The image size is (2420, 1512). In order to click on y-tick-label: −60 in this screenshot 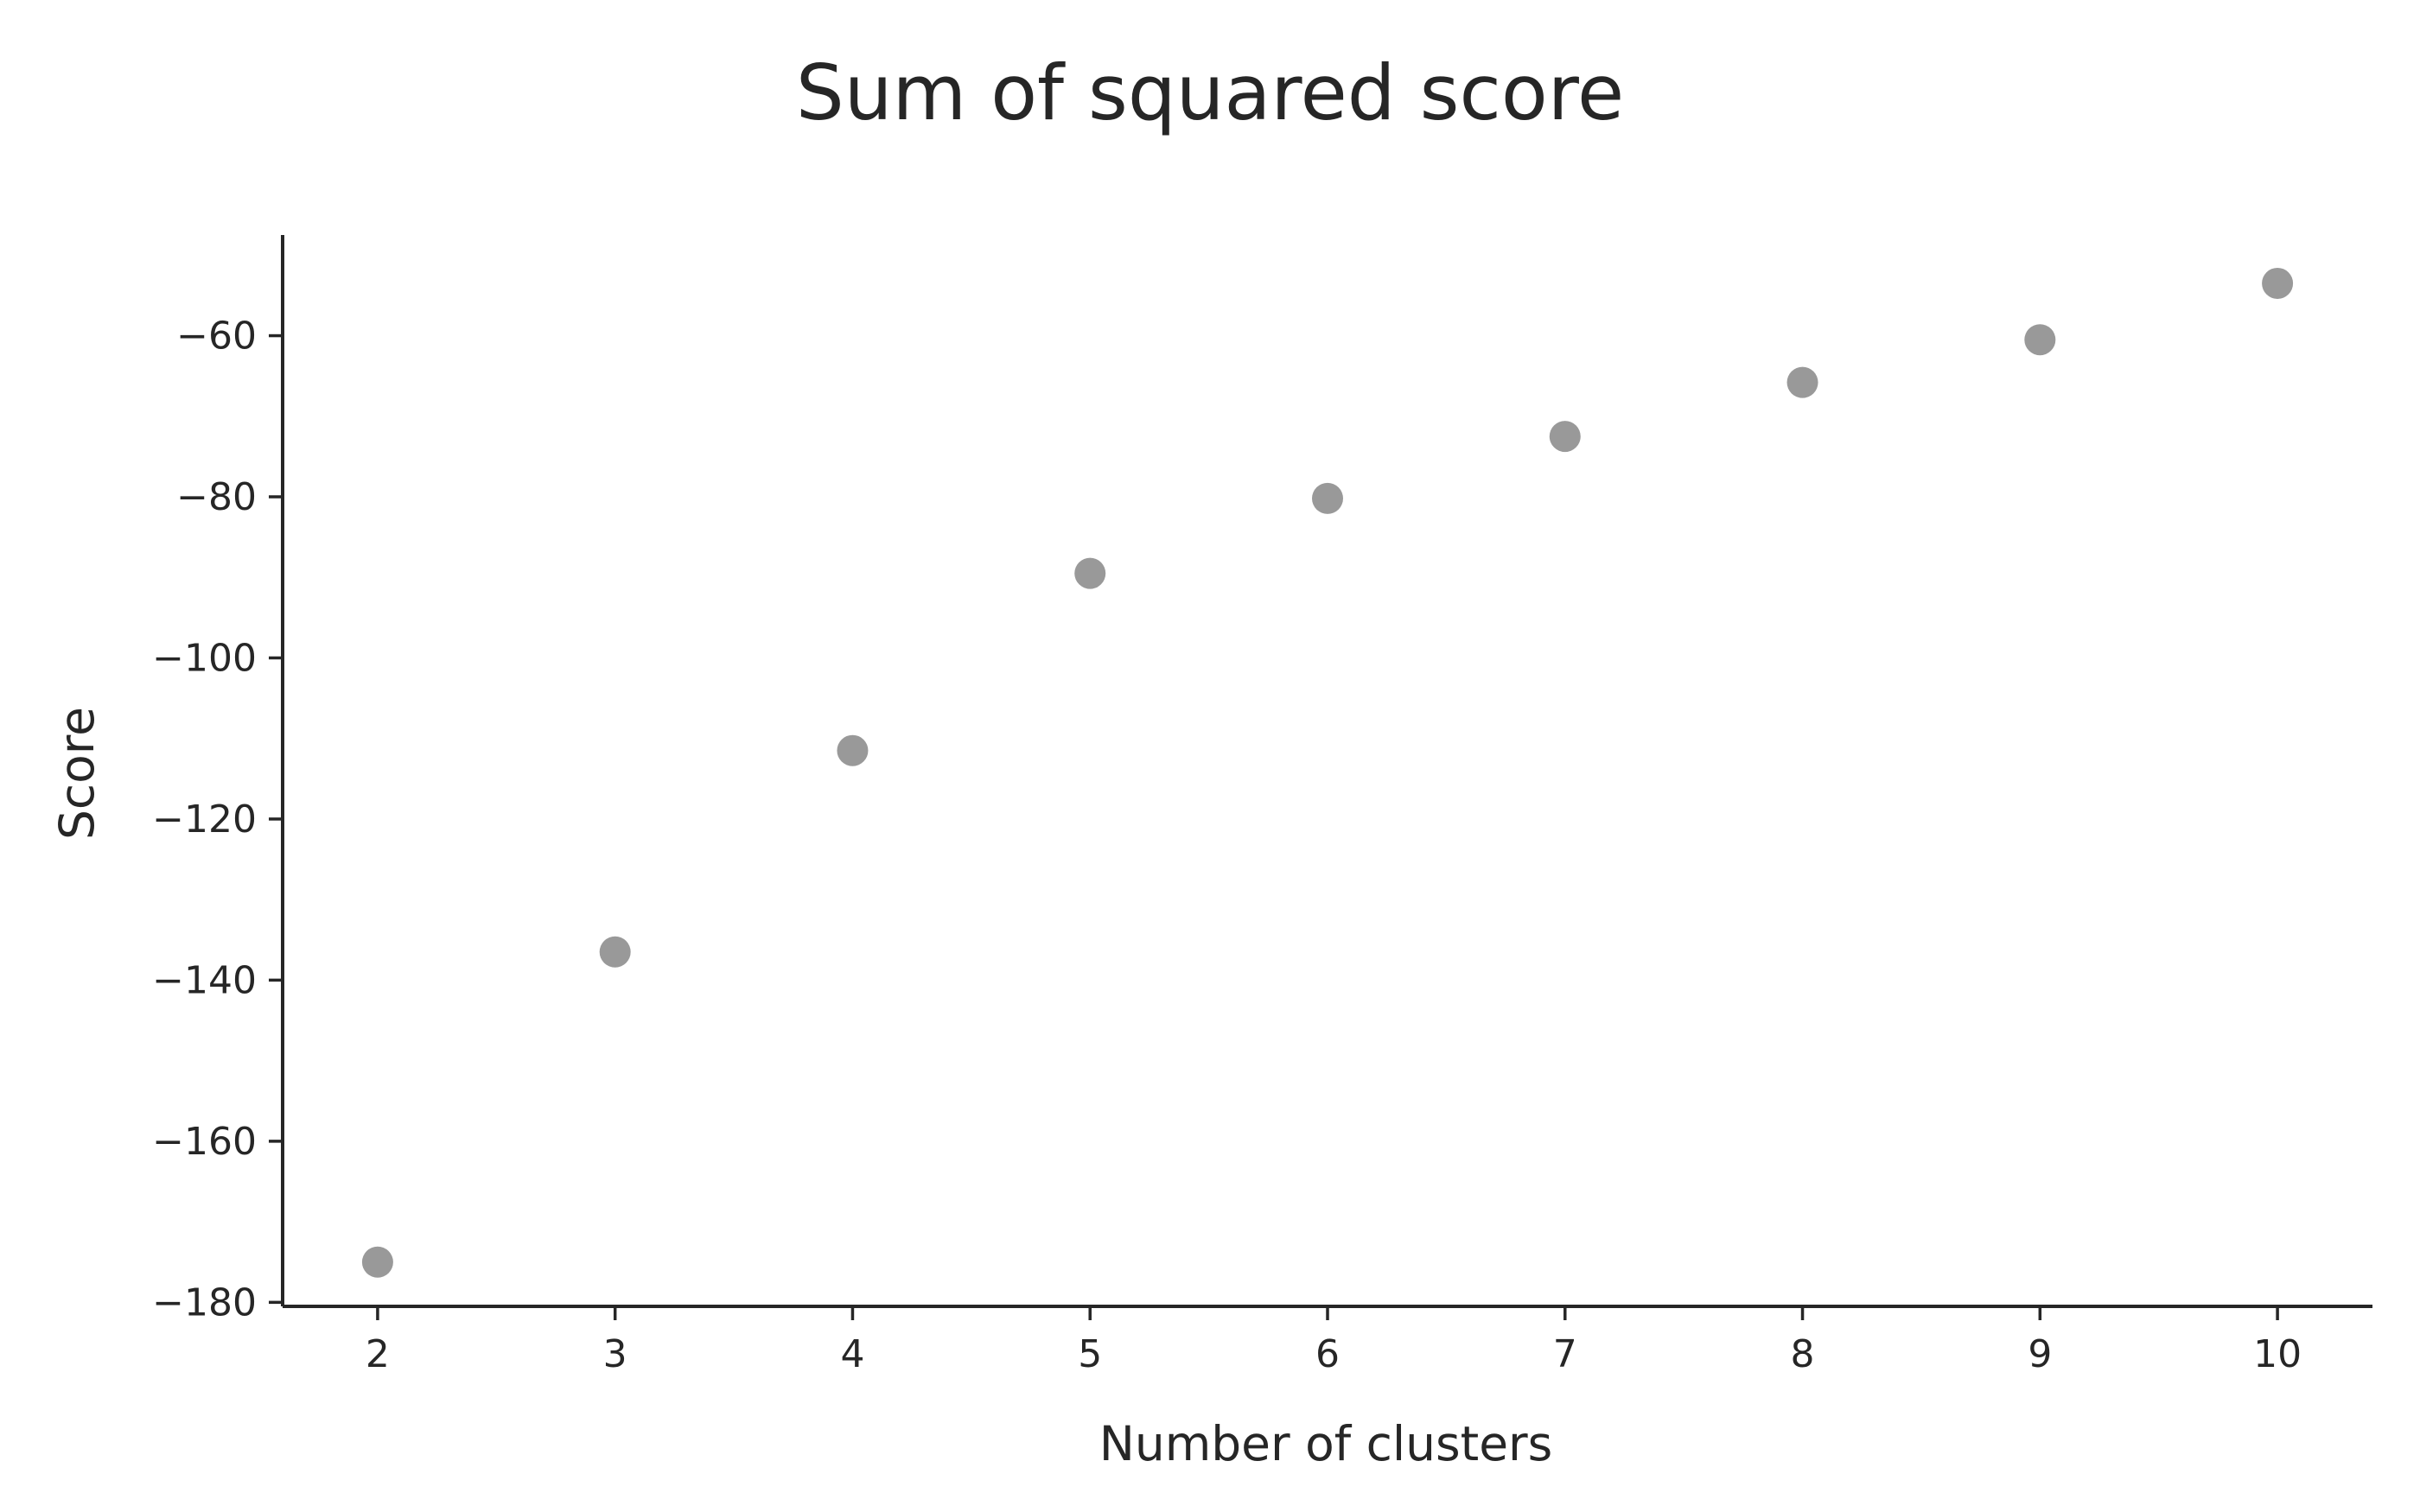, I will do `click(216, 336)`.